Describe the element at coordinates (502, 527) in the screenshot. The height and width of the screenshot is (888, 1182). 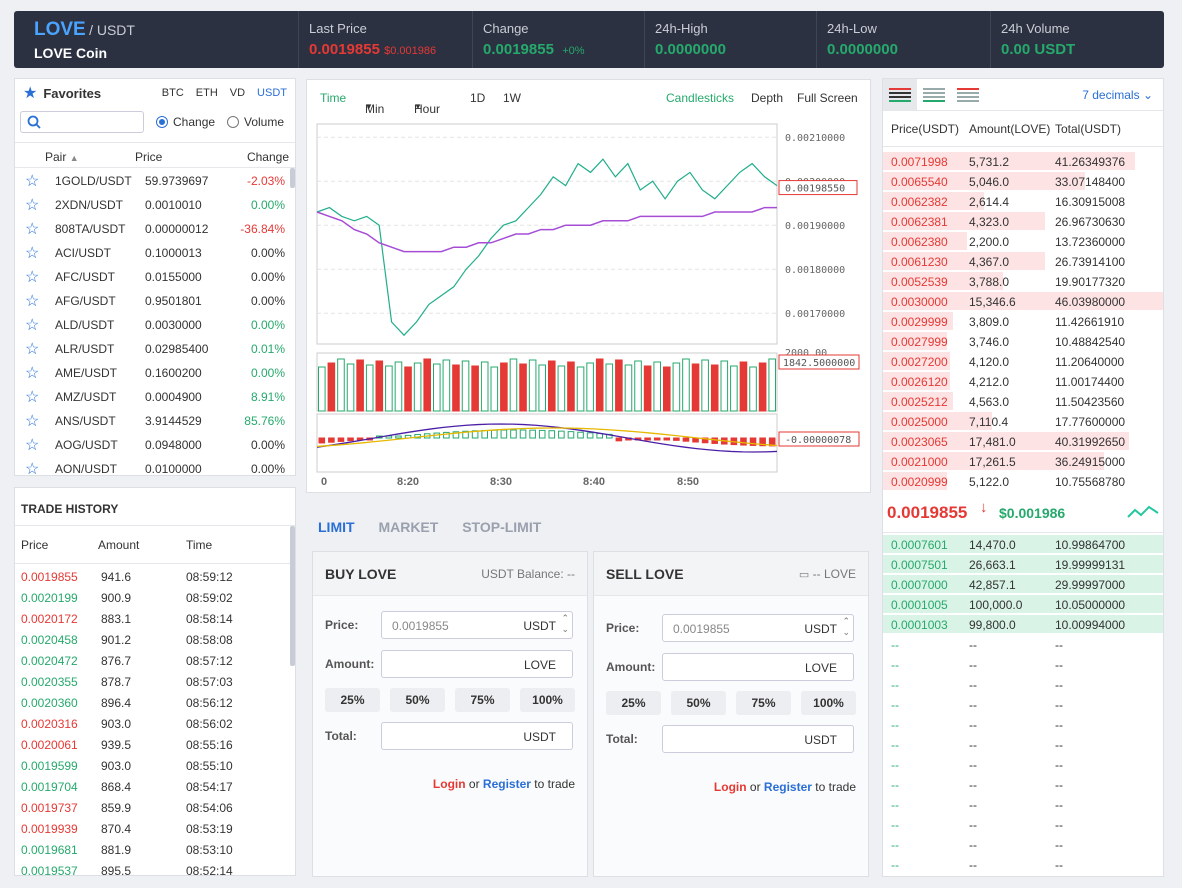
I see `tab-stop-limit: STOP-LIMIT` at that location.